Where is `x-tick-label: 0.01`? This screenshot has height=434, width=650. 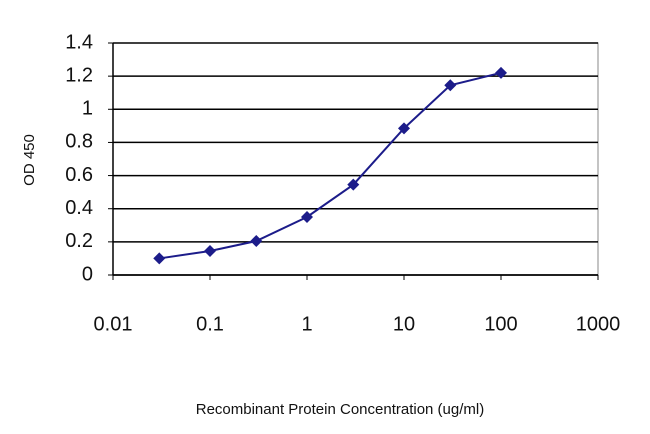
x-tick-label: 0.01 is located at coordinates (113, 324).